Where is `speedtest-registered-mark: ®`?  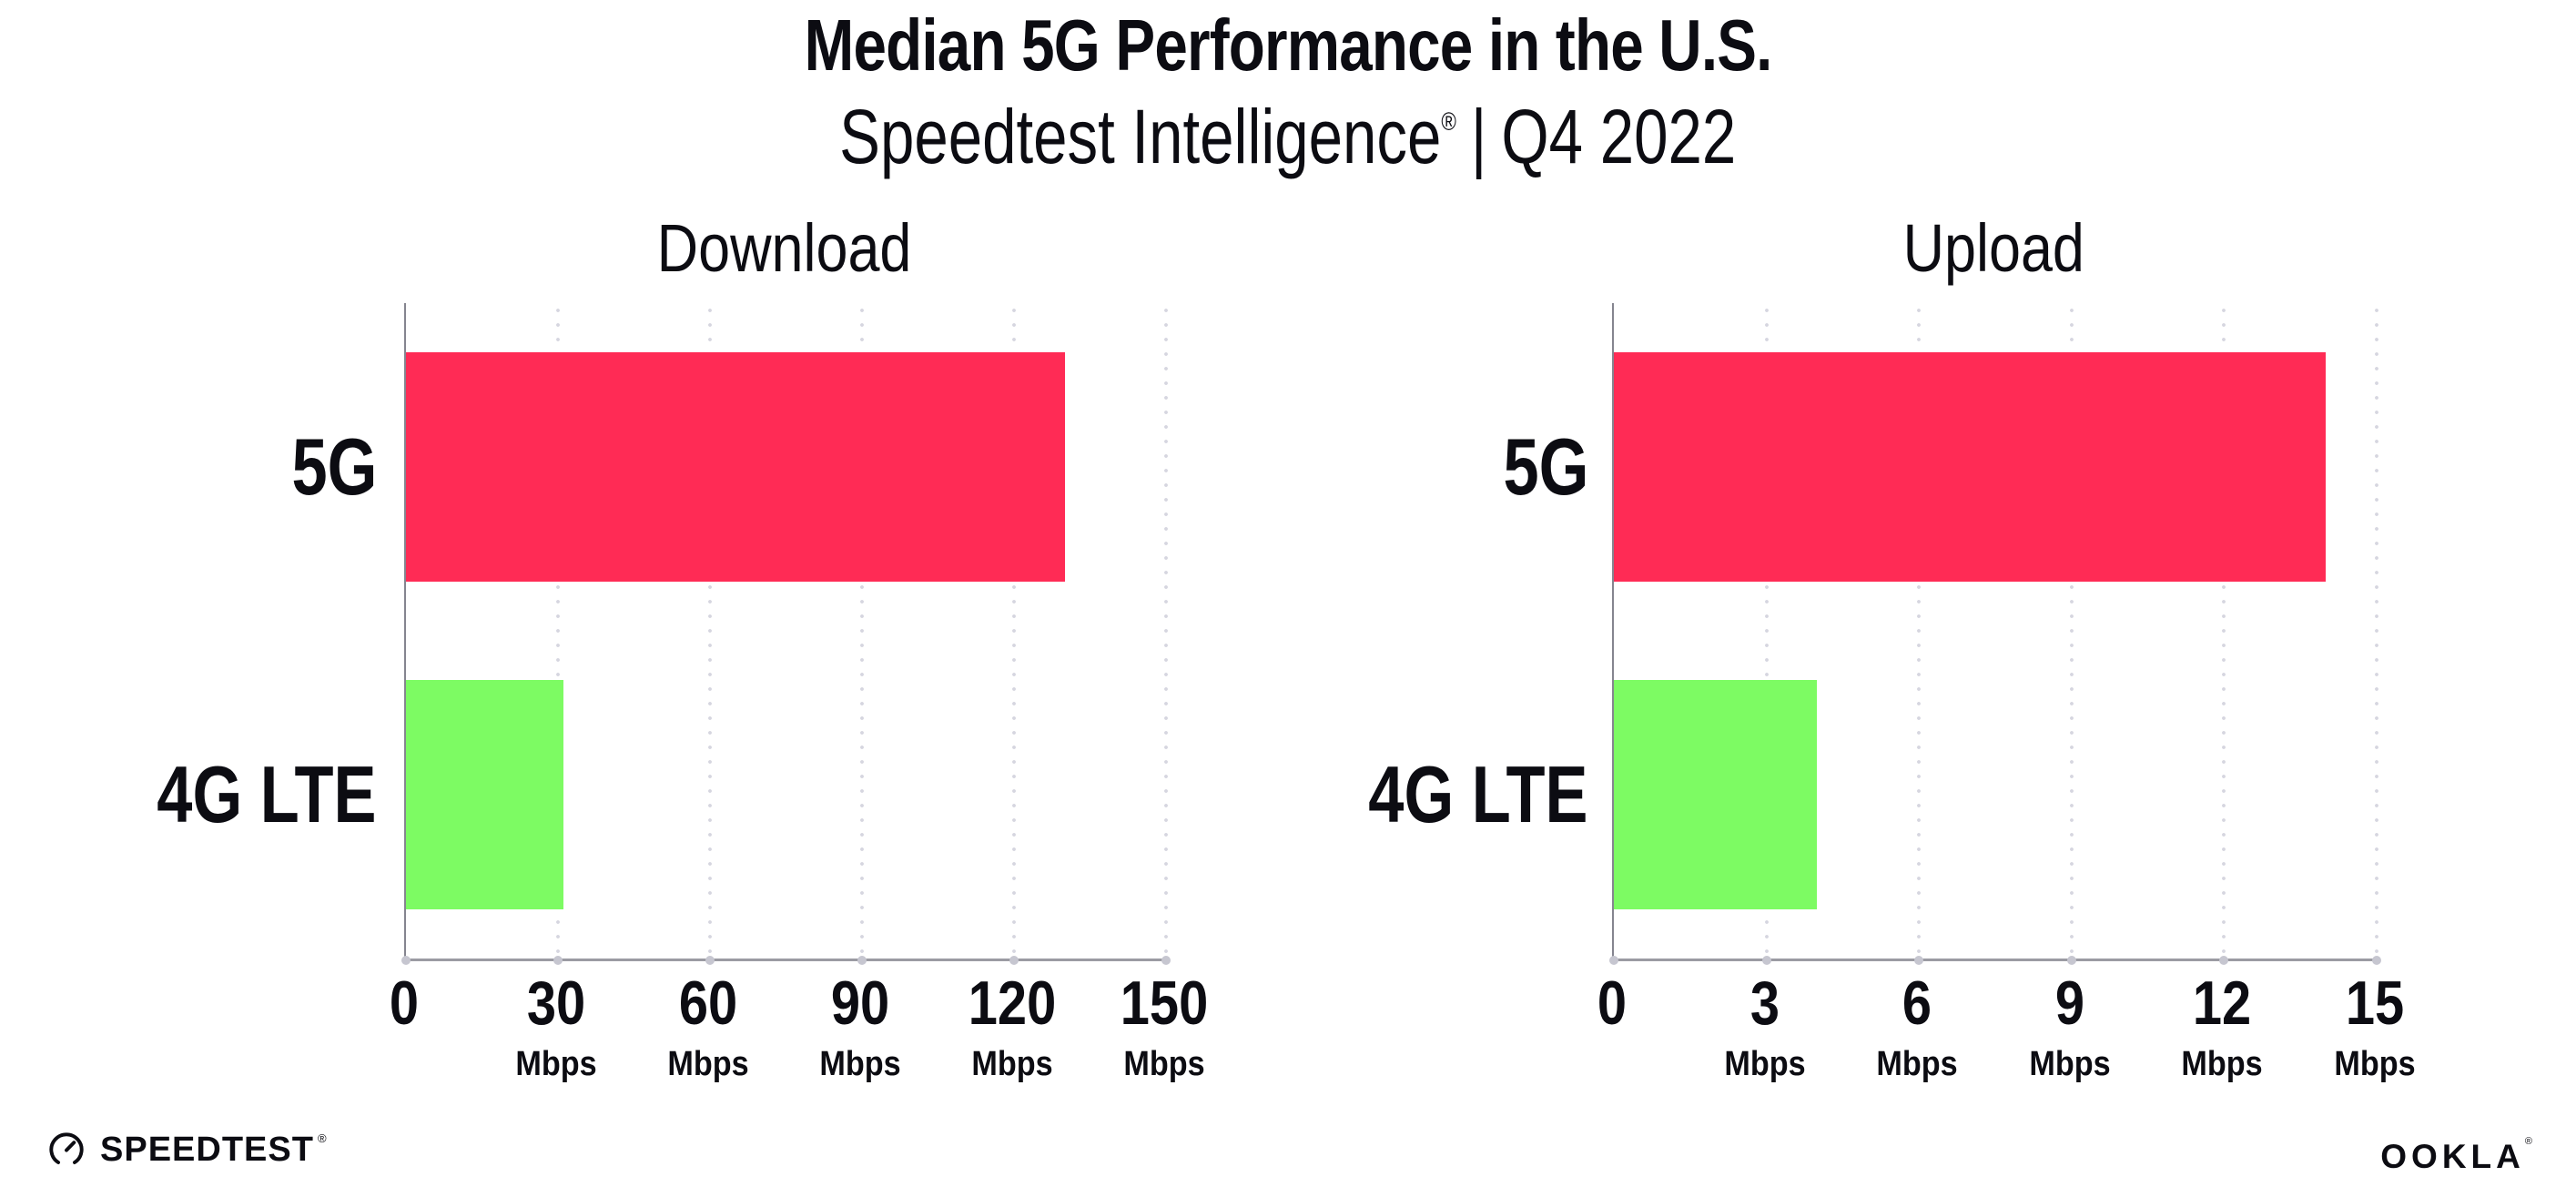 speedtest-registered-mark: ® is located at coordinates (322, 1138).